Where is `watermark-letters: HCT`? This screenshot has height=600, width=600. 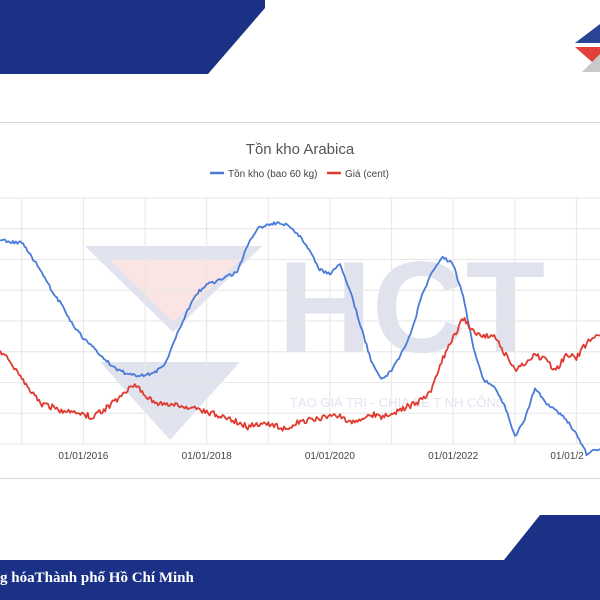
watermark-letters: HCT is located at coordinates (411, 307).